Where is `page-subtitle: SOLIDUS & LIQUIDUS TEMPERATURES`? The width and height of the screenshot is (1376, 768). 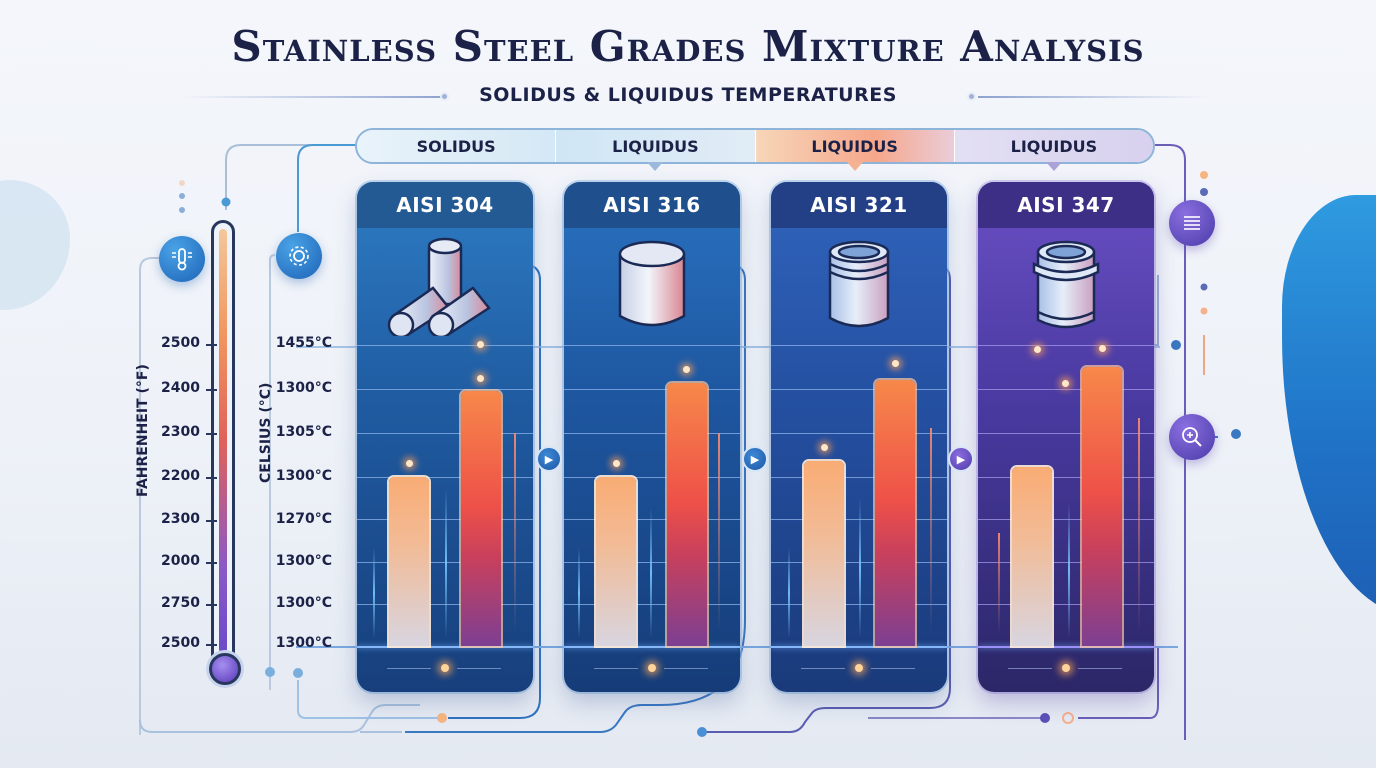
page-subtitle: SOLIDUS & LIQUIDUS TEMPERATURES is located at coordinates (688, 95).